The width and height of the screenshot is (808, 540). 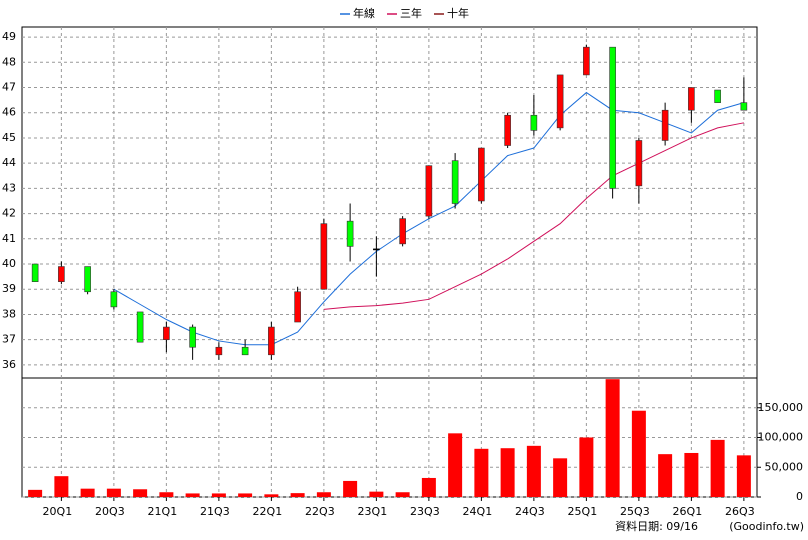 I want to click on x-tick-label: 22Q3, so click(x=320, y=511).